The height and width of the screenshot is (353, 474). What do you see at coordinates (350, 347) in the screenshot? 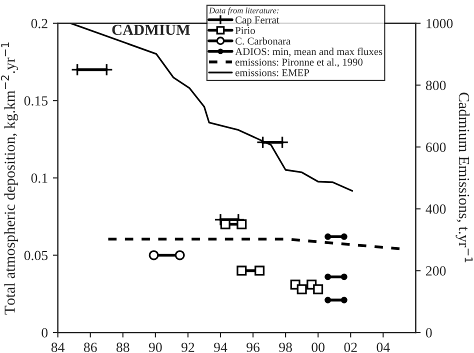
I see `x-tick-label: 02` at bounding box center [350, 347].